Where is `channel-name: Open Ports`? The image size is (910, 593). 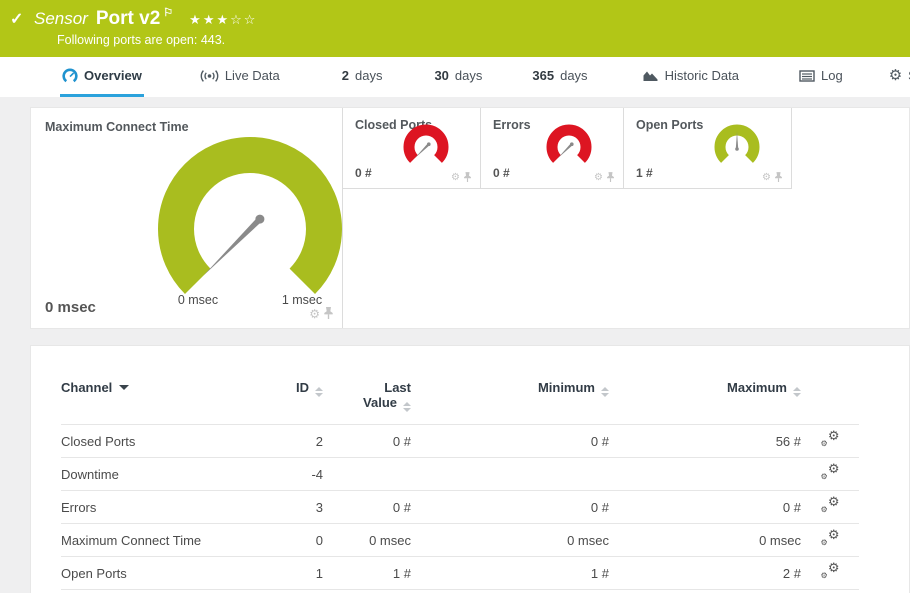
channel-name: Open Ports is located at coordinates (161, 573).